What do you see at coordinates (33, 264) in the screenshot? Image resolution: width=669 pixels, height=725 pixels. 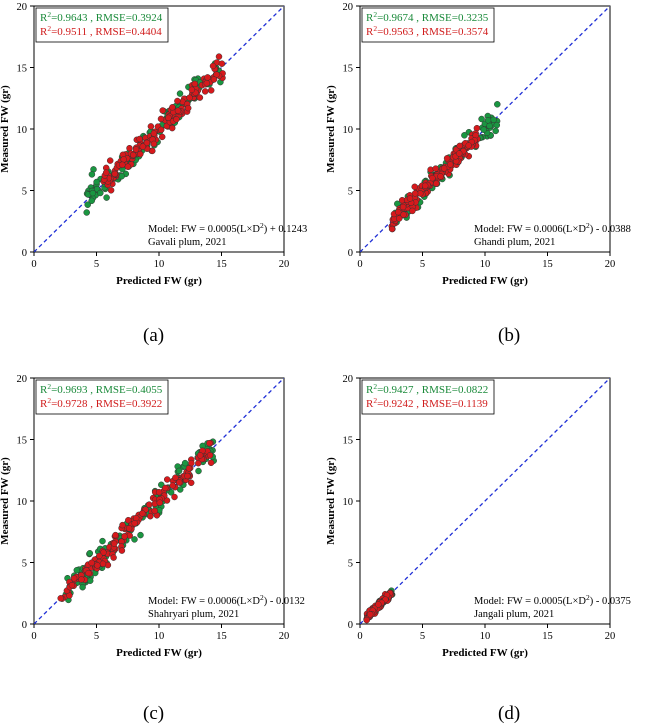 I see `x-tick-label: 0` at bounding box center [33, 264].